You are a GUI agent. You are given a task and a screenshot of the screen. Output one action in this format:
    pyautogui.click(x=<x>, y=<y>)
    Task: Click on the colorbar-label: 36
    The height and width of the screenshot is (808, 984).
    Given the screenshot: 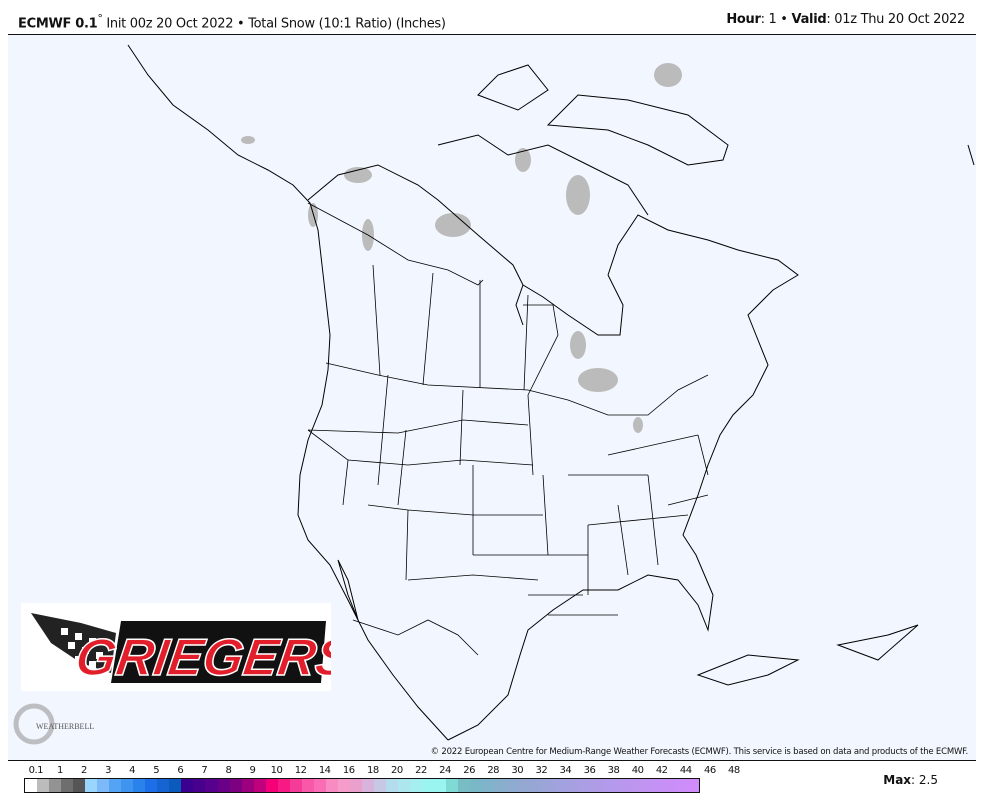 What is the action you would take?
    pyautogui.click(x=589, y=770)
    